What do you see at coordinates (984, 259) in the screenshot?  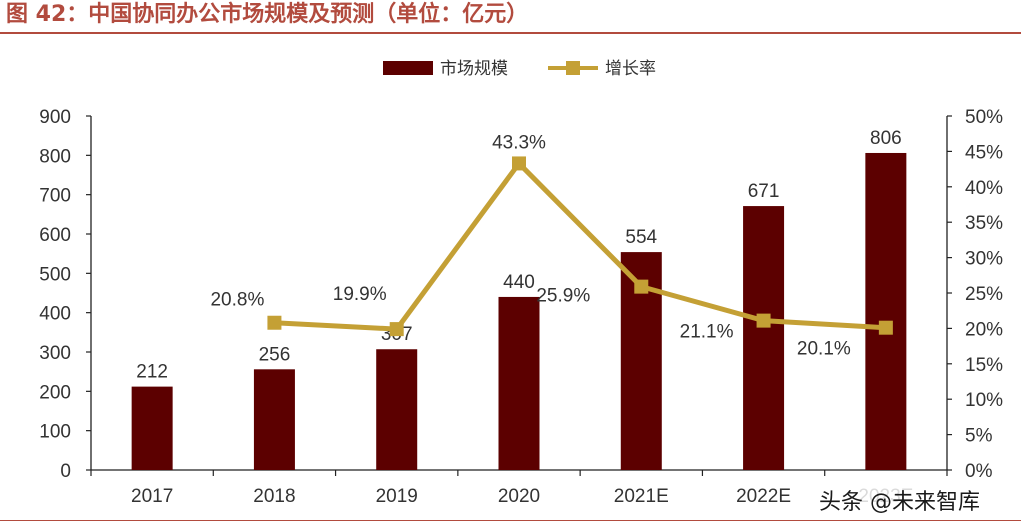 I see `right-axis-tick-label: 30%` at bounding box center [984, 259].